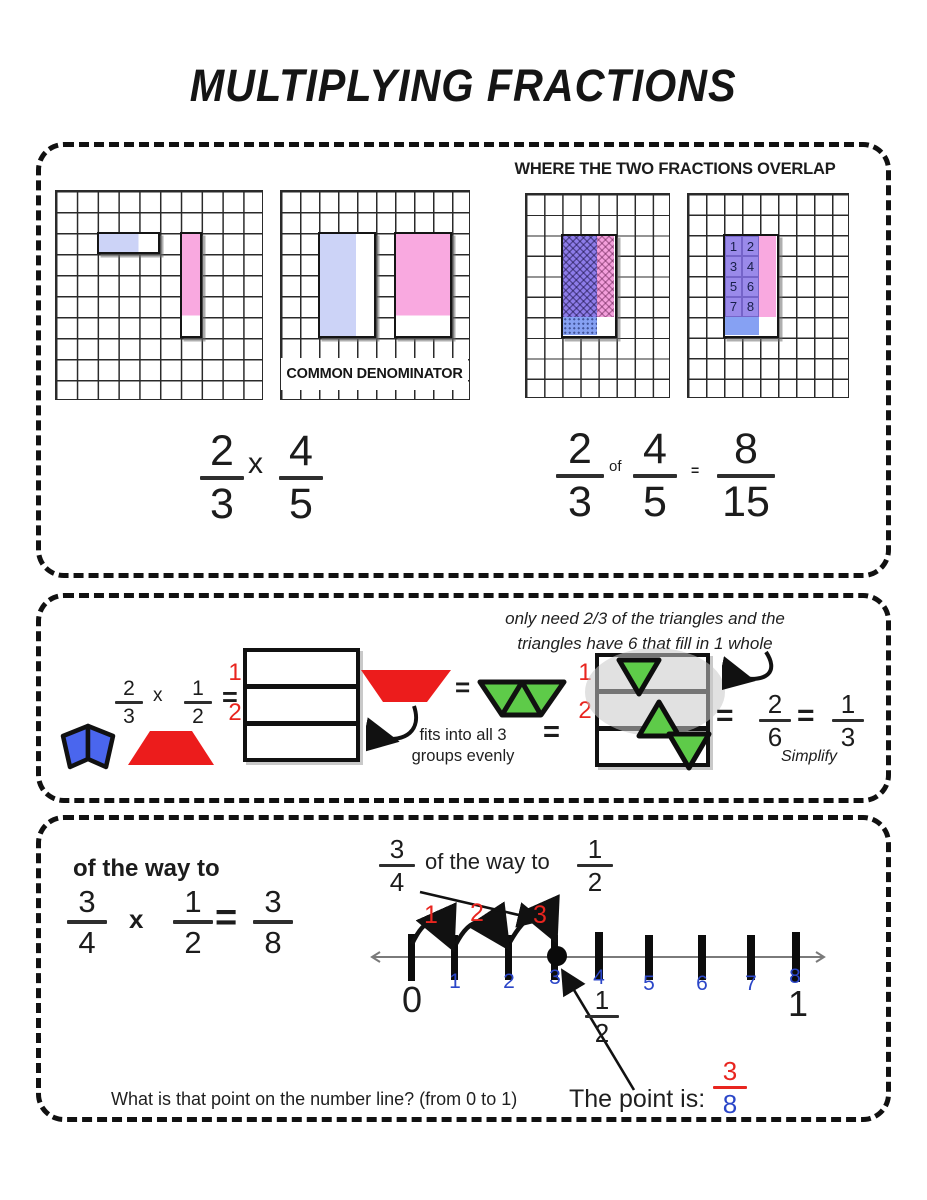  Describe the element at coordinates (733, 286) in the screenshot. I see `cell-number: 5` at that location.